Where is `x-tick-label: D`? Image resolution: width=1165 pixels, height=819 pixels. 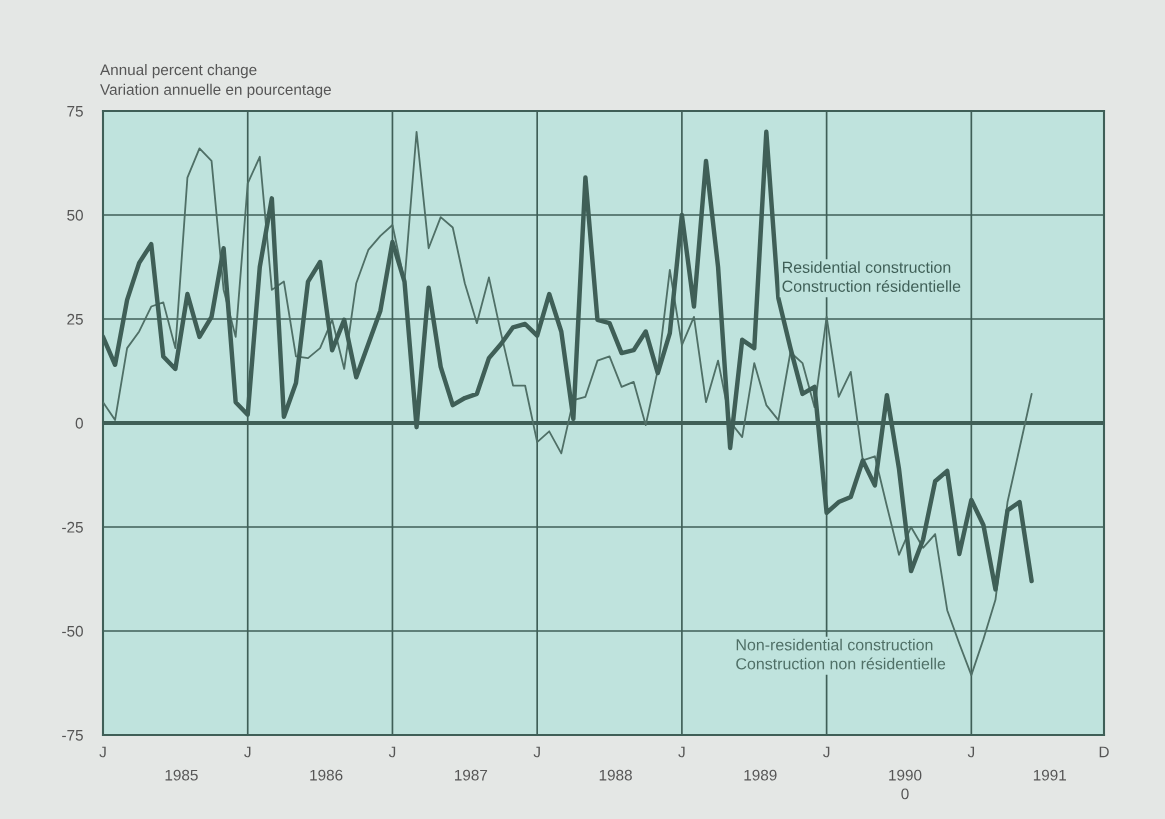 x-tick-label: D is located at coordinates (1104, 752).